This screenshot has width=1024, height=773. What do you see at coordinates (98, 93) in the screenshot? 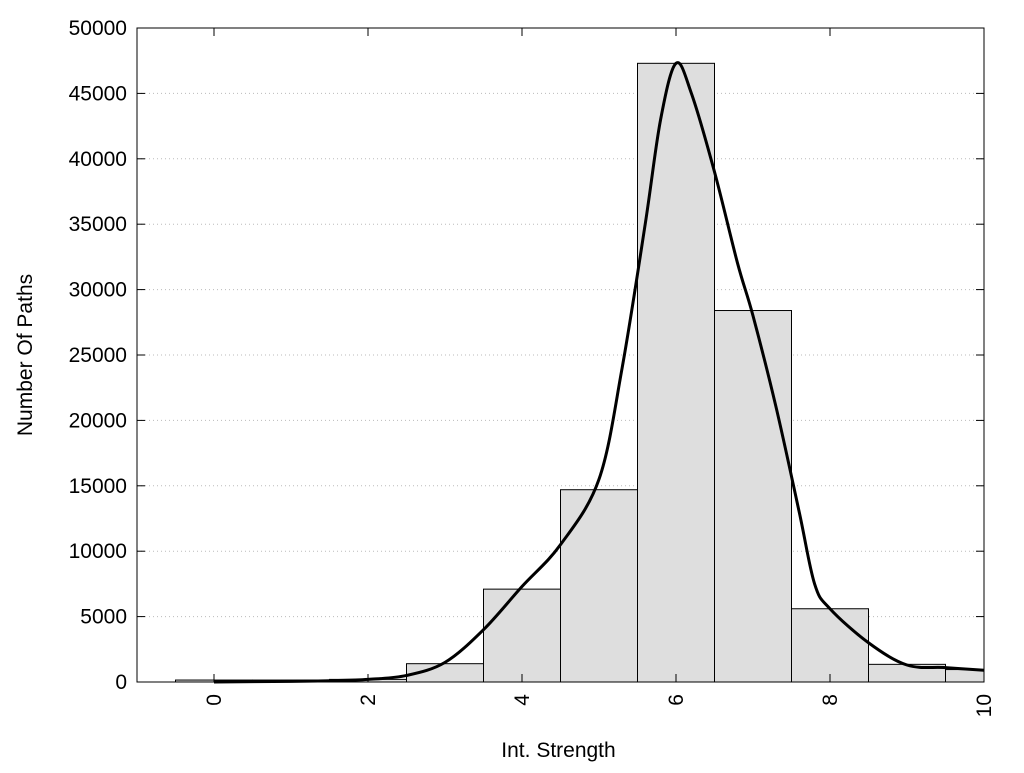
I see `y-tick-label: 45000` at bounding box center [98, 93].